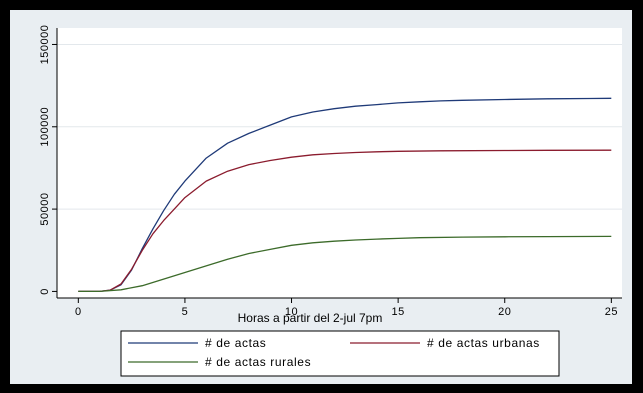 The width and height of the screenshot is (643, 393). Describe the element at coordinates (258, 362) in the screenshot. I see `legend-label-2: # de actas rurales` at that location.